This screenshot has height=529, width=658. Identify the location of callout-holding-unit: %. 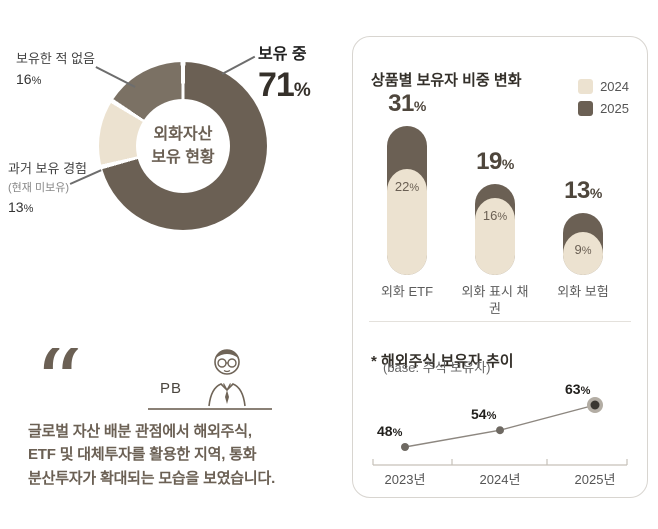
(302, 90).